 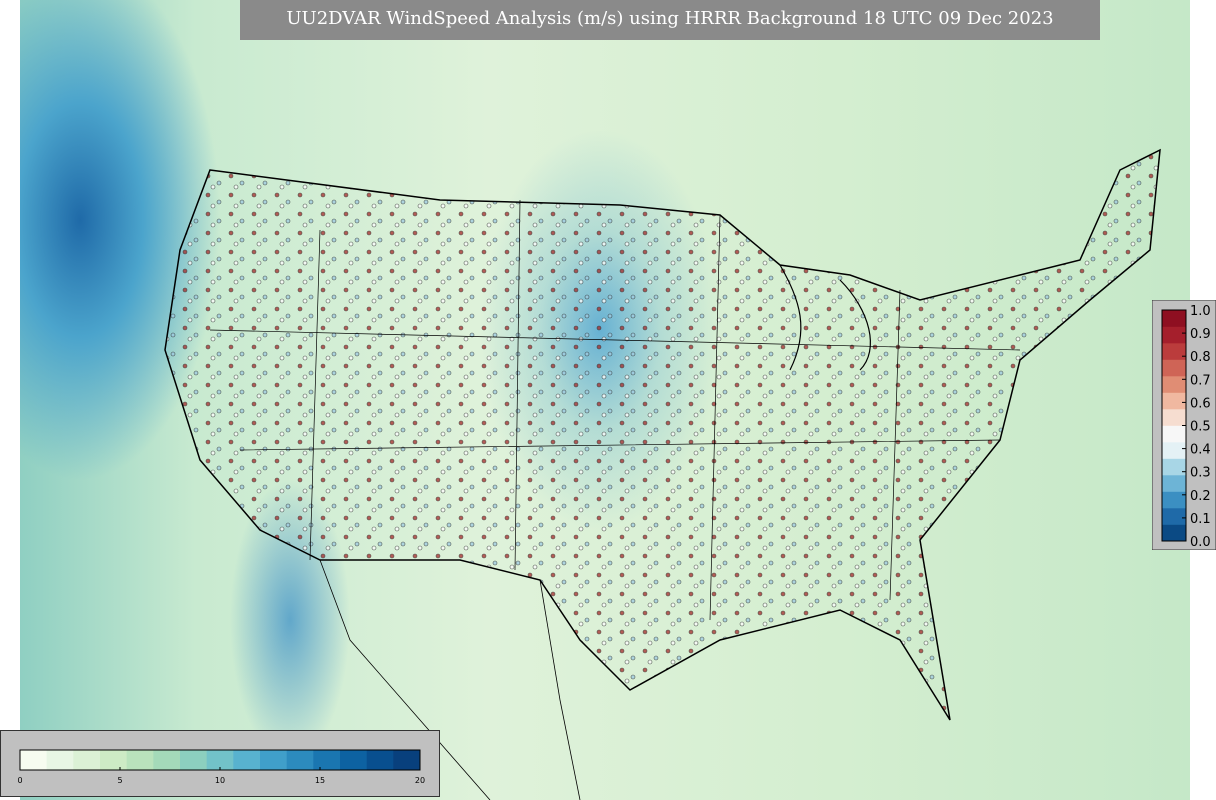 What do you see at coordinates (320, 780) in the screenshot?
I see `colorbar-tick-label: 15` at bounding box center [320, 780].